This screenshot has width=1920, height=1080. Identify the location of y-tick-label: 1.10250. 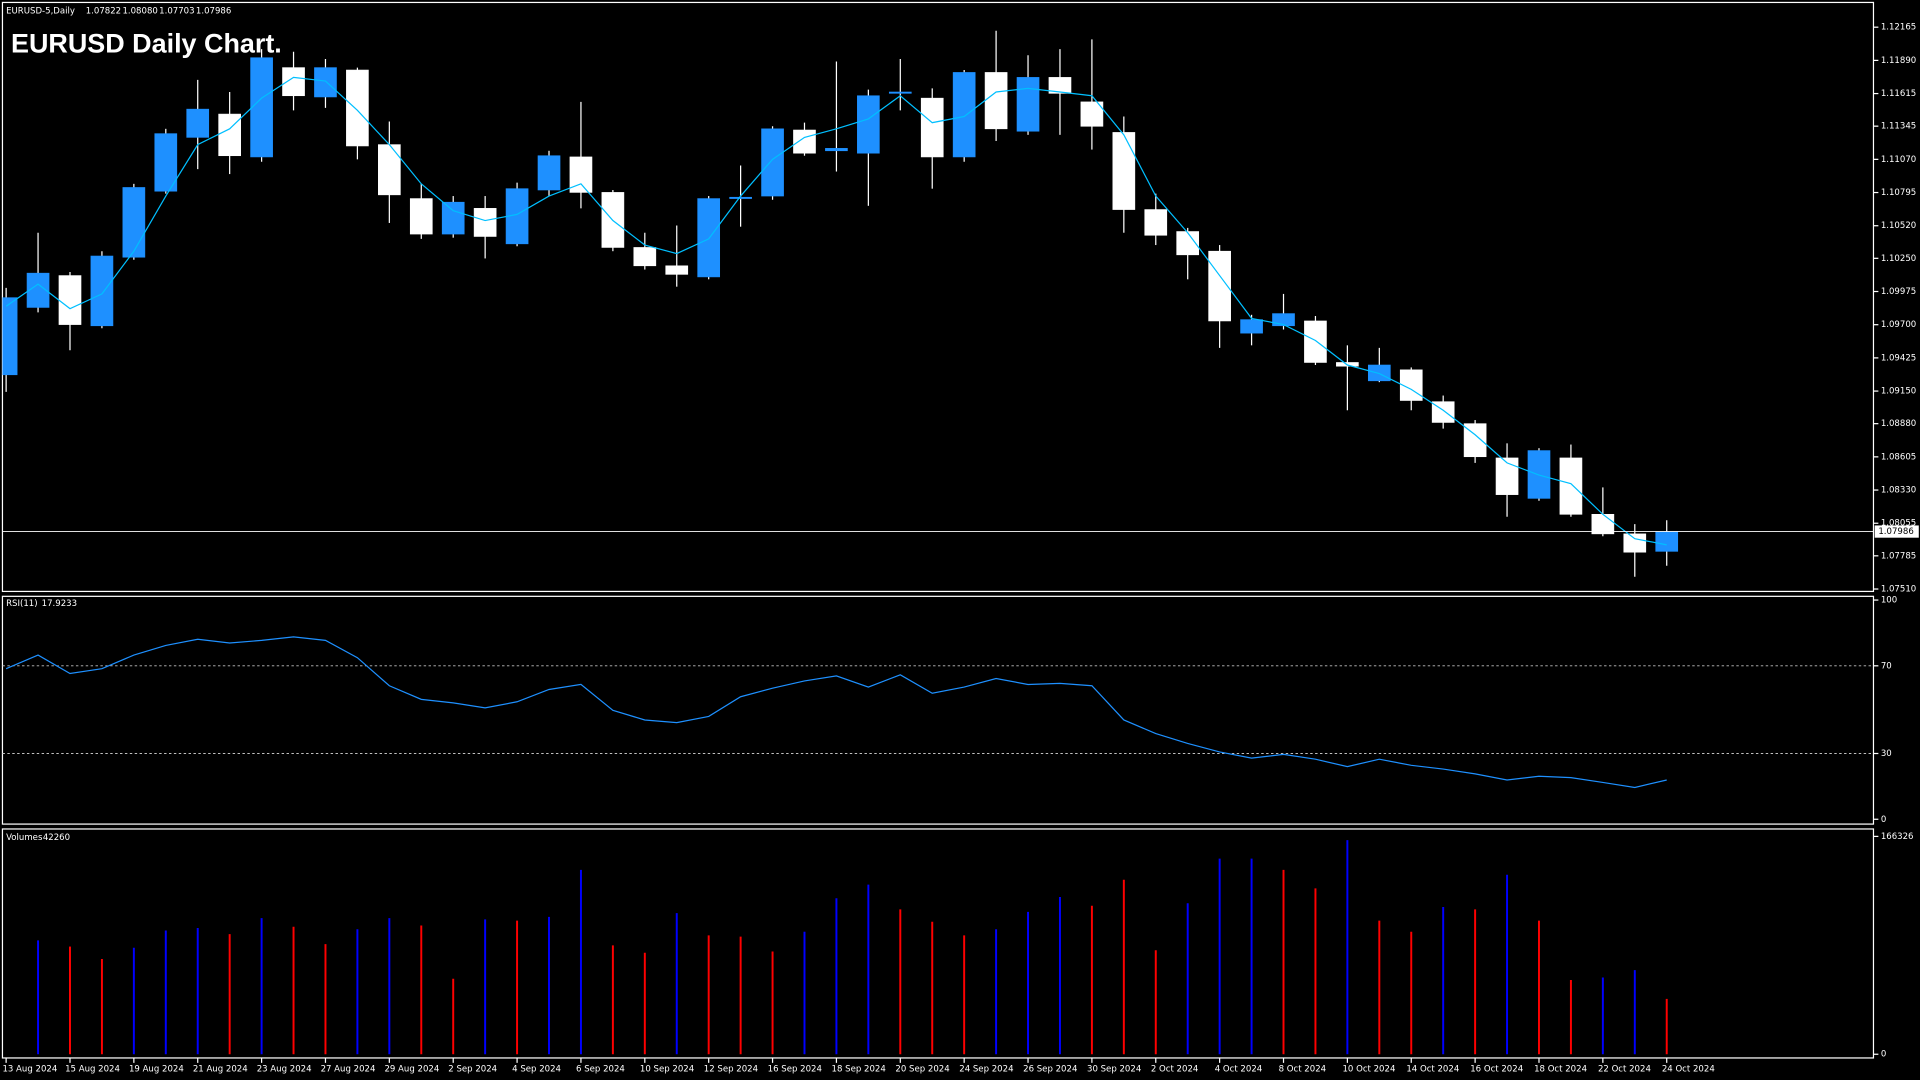
(1898, 259).